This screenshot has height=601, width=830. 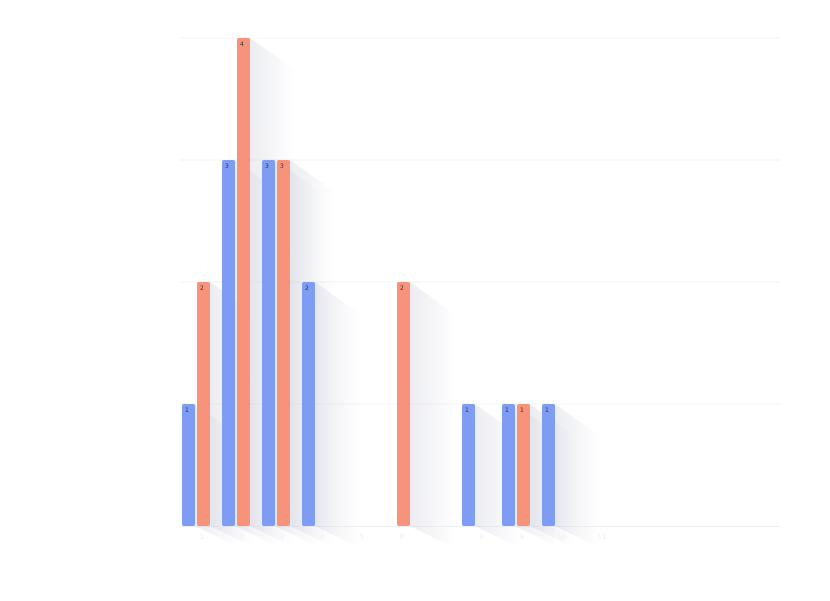 What do you see at coordinates (522, 537) in the screenshot?
I see `x-tick-label: 9` at bounding box center [522, 537].